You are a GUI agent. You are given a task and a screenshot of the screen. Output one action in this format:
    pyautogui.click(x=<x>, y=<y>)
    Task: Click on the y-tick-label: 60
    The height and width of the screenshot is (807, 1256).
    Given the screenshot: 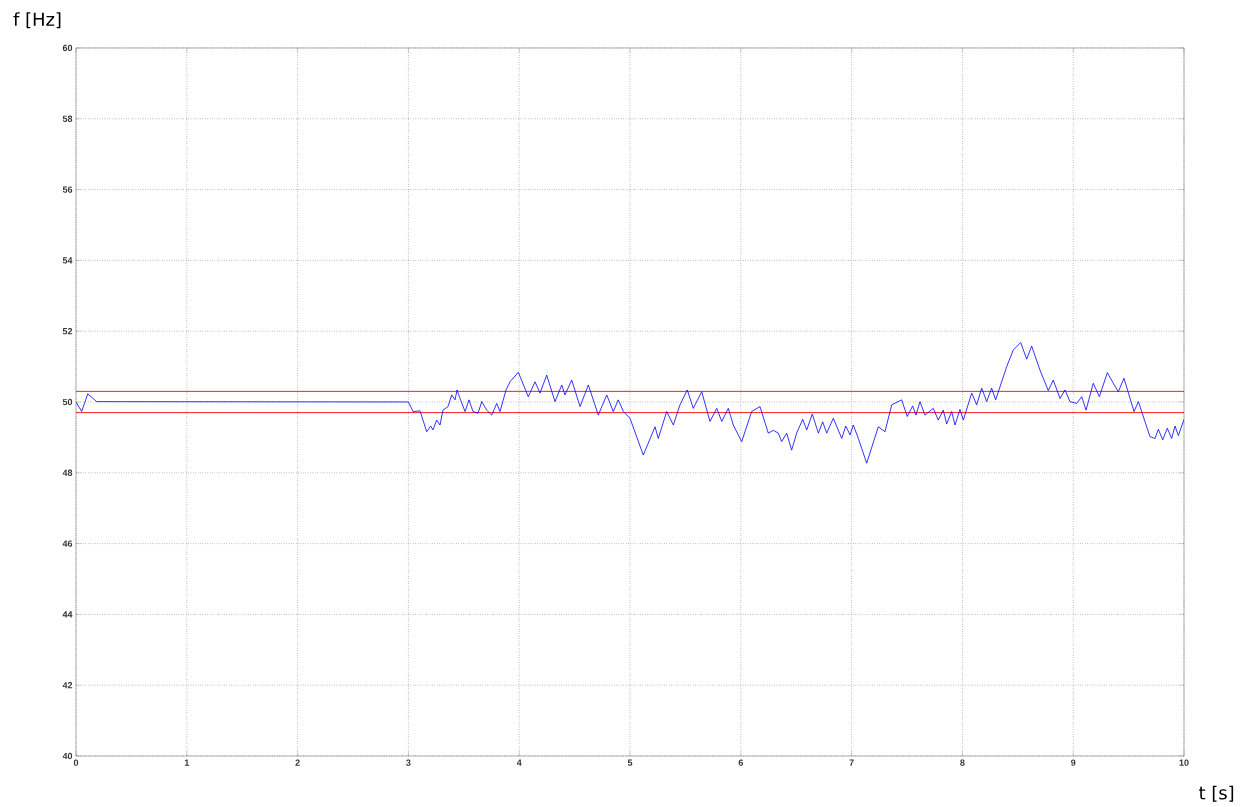 What is the action you would take?
    pyautogui.click(x=67, y=48)
    